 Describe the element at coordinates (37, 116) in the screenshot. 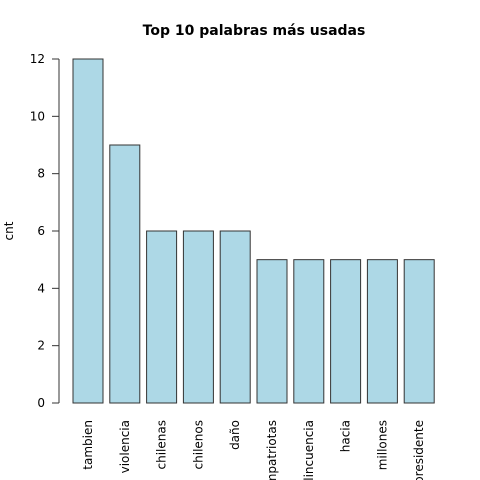

I see `y-tick-label: 10` at that location.